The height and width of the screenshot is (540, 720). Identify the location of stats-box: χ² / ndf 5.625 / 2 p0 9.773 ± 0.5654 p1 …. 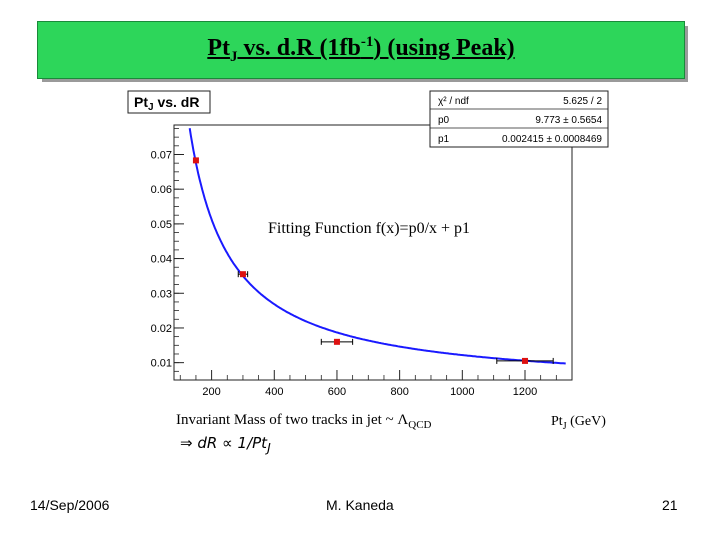
(519, 119).